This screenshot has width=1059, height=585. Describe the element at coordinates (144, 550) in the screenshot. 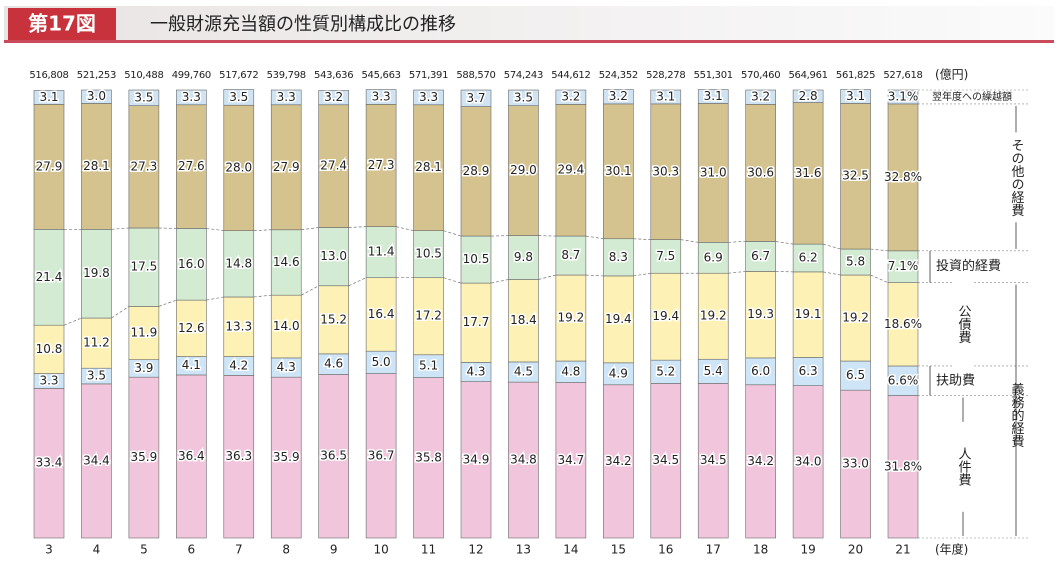

I see `x-tick-label: 5` at that location.